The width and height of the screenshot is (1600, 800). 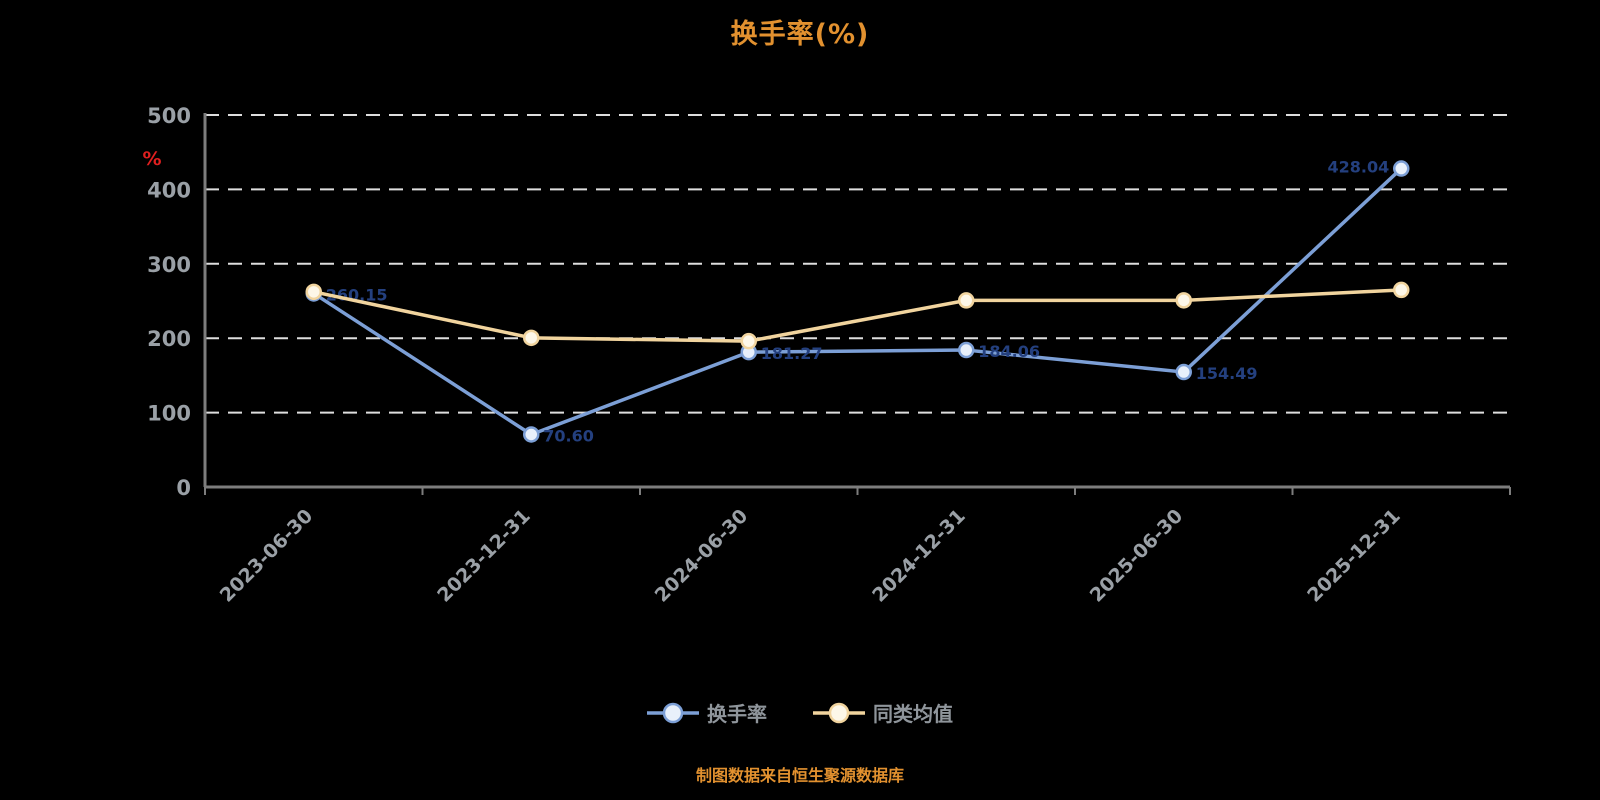 What do you see at coordinates (183, 488) in the screenshot?
I see `y-axis-tick-label: 0` at bounding box center [183, 488].